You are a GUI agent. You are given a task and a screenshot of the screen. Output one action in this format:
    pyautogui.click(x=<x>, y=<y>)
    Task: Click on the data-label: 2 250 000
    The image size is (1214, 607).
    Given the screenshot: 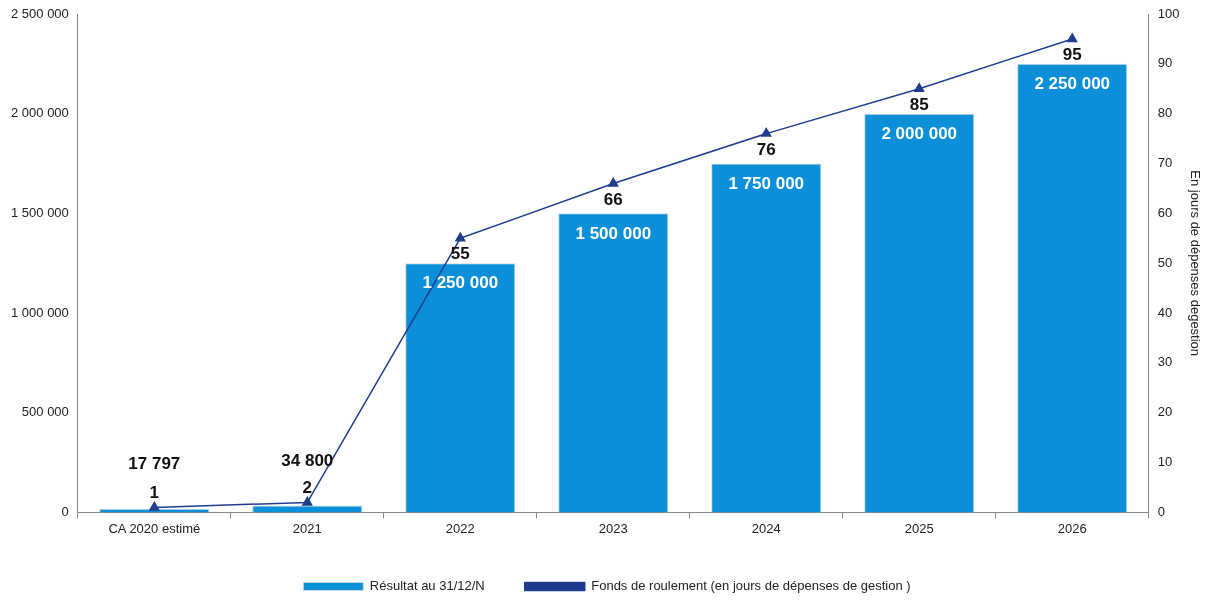 What is the action you would take?
    pyautogui.click(x=1072, y=84)
    